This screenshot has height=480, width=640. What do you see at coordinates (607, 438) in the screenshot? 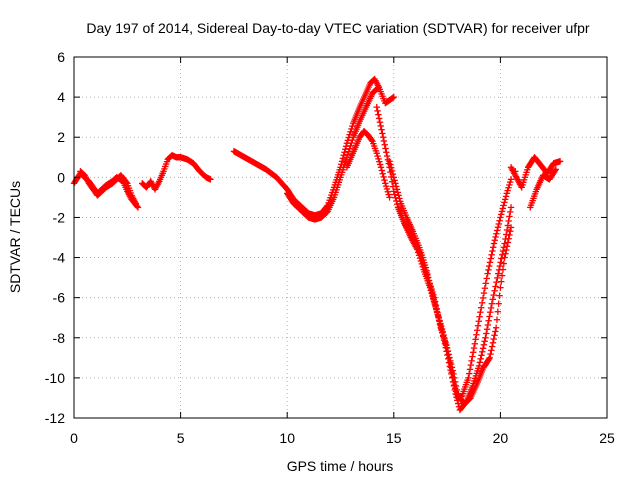
I see `x-tick-label: 25` at bounding box center [607, 438].